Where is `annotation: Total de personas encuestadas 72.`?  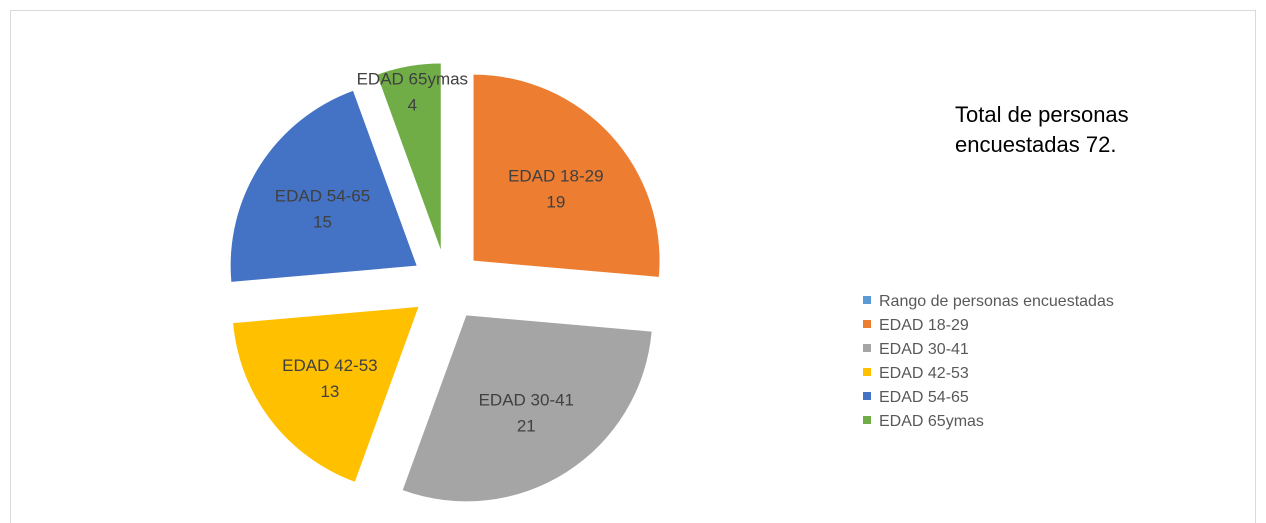 annotation: Total de personas encuestadas 72. is located at coordinates (1042, 129).